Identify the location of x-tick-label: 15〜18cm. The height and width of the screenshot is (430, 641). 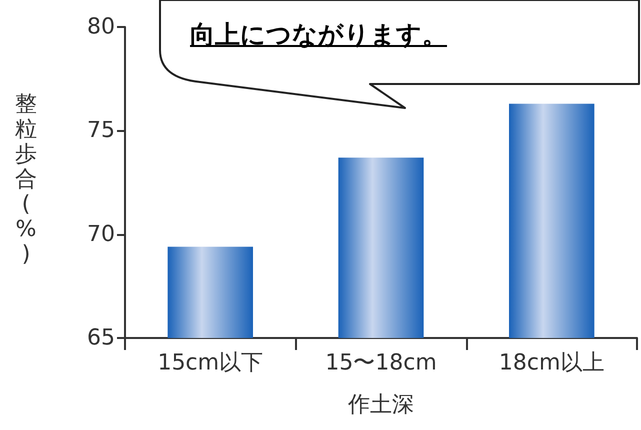
(381, 363).